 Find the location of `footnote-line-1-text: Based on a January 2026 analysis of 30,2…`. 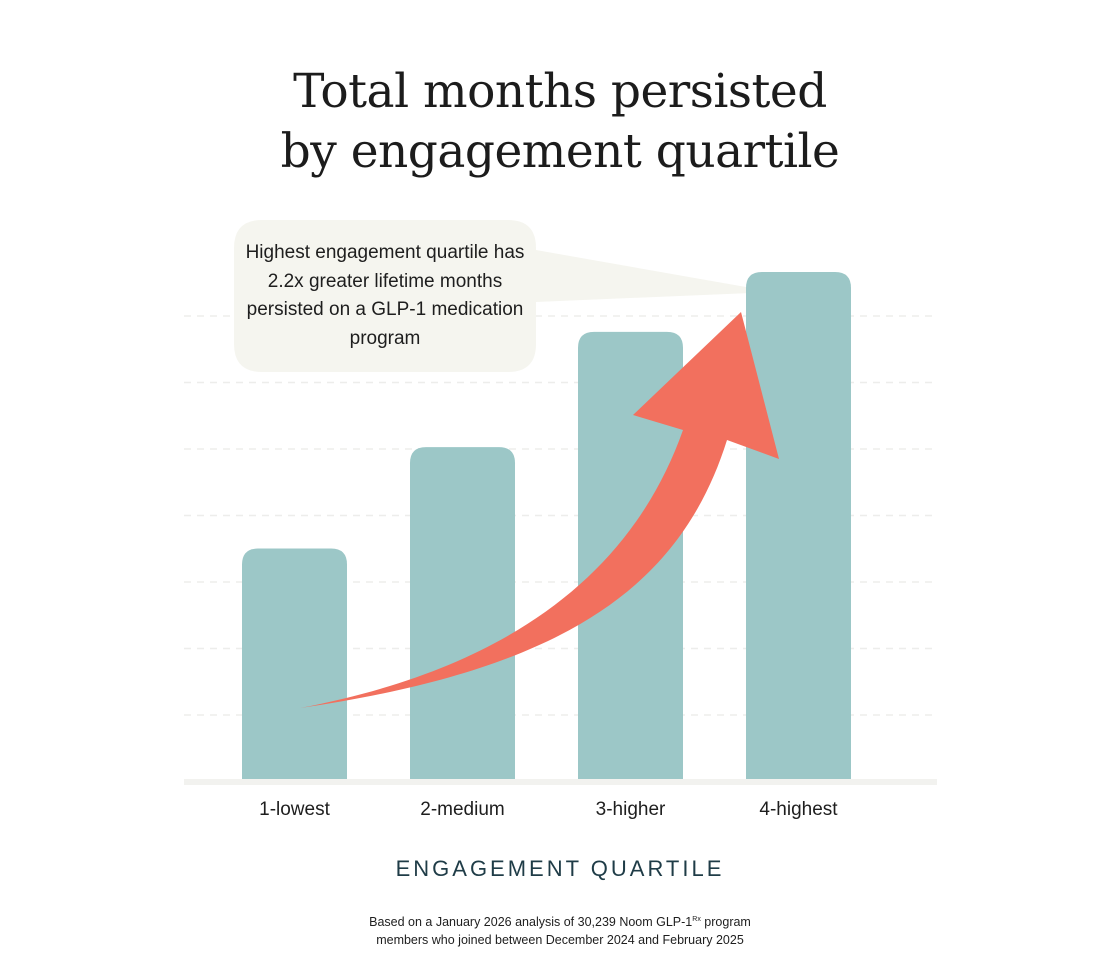

footnote-line-1-text: Based on a January 2026 analysis of 30,2… is located at coordinates (531, 922).